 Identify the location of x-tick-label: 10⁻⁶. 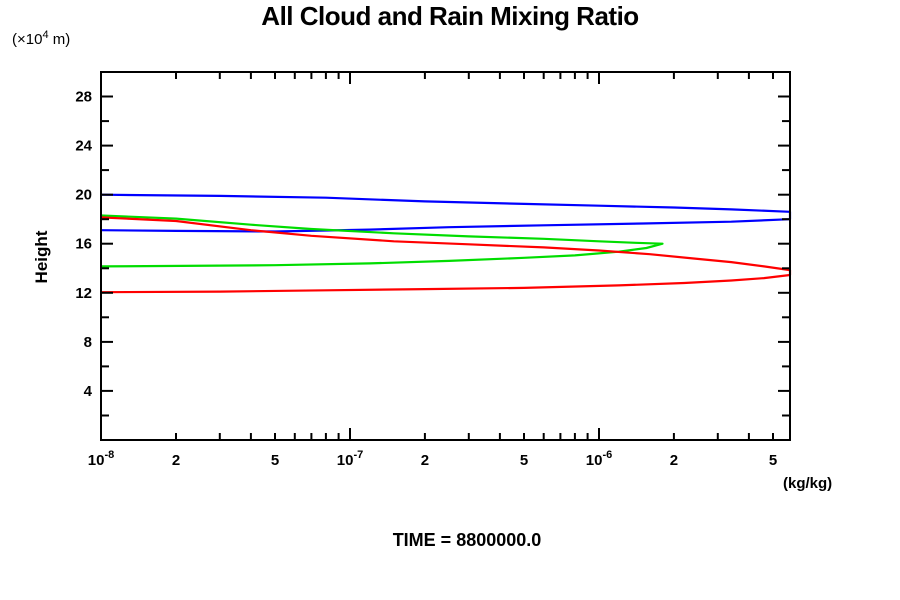
(599, 459).